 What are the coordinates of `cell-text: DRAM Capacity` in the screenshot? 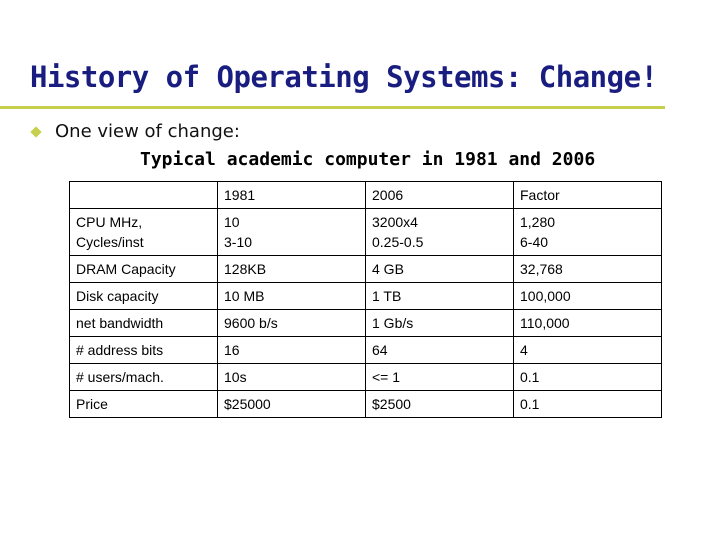 It's located at (126, 269).